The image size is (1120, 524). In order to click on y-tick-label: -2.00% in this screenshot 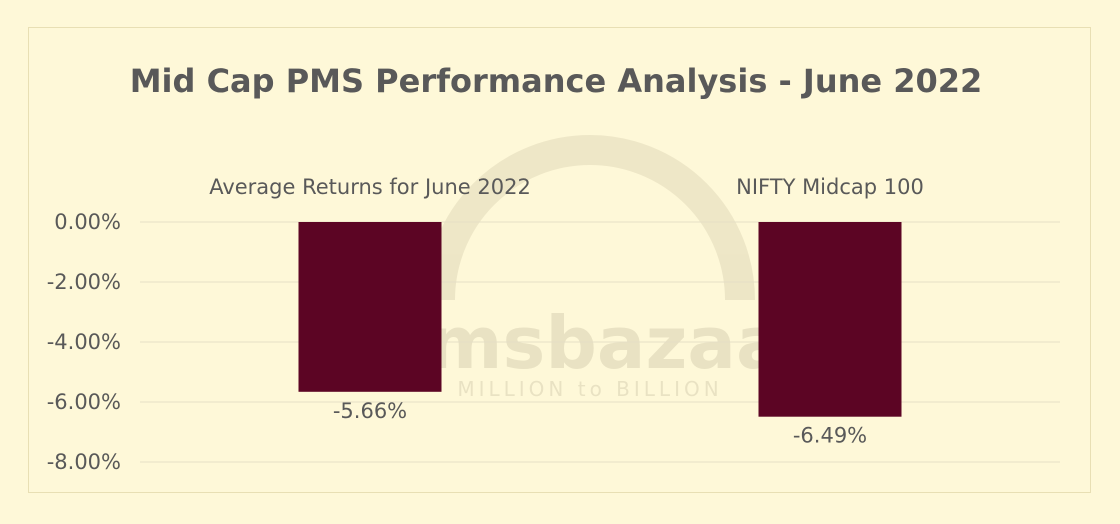, I will do `click(84, 282)`.